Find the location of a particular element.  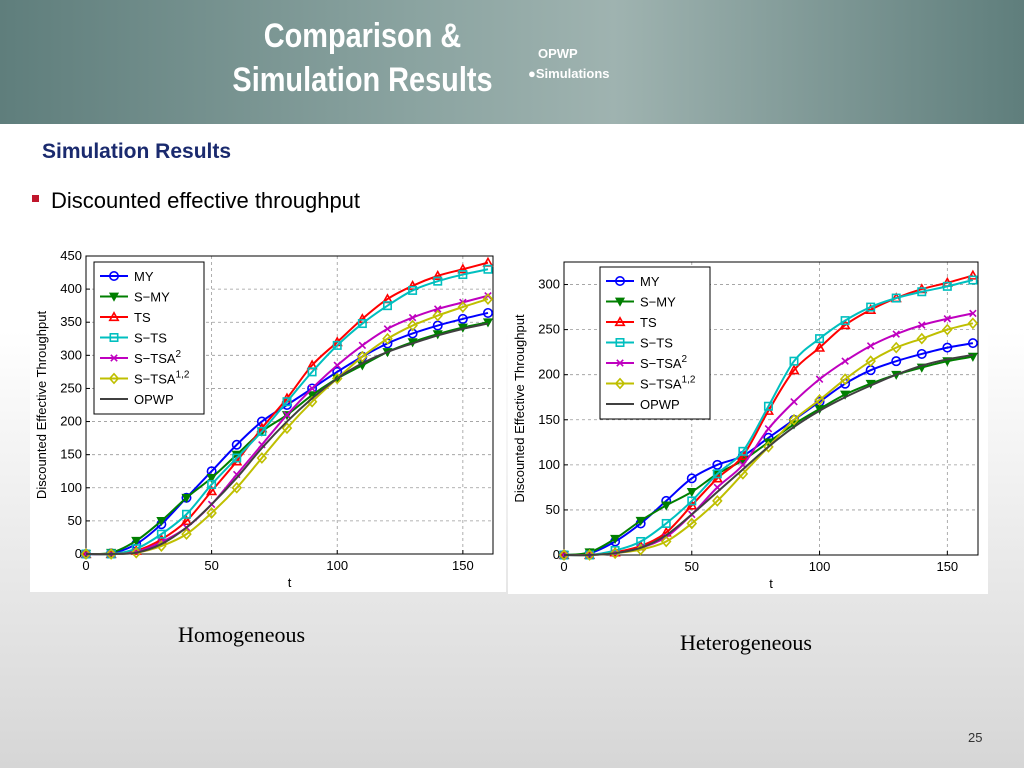

slide-title-line2: Simulation Results is located at coordinates (362, 80).